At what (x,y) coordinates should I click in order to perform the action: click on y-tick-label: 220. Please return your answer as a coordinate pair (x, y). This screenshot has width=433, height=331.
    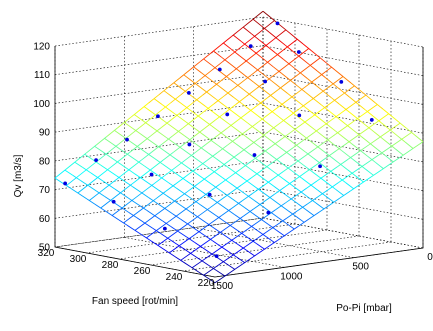
    Looking at the image, I should click on (206, 283).